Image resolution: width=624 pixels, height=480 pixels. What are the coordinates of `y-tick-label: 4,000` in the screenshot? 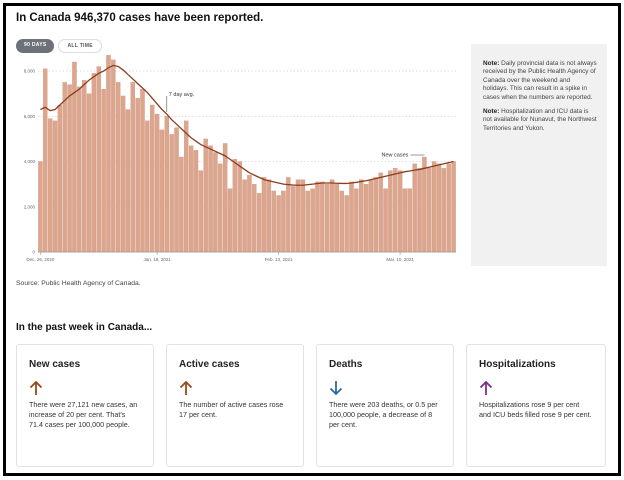 It's located at (30, 161).